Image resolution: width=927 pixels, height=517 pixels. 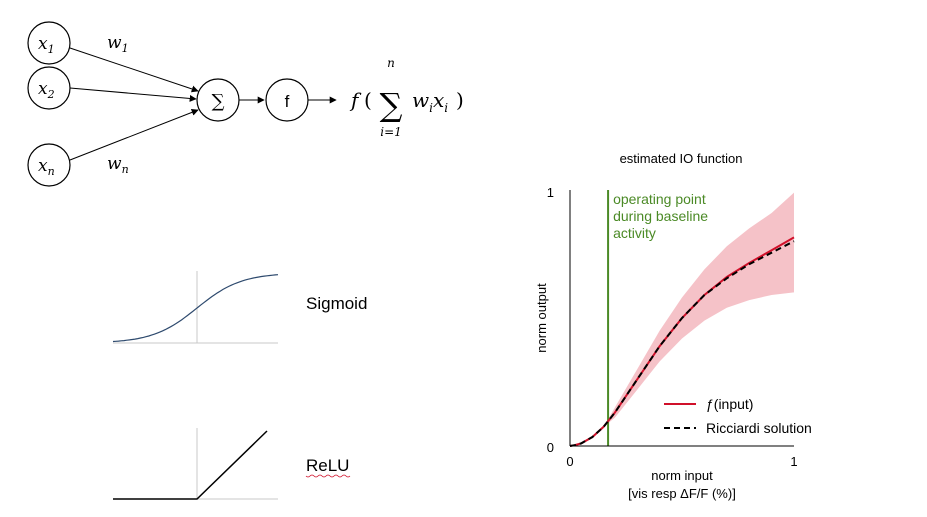 What do you see at coordinates (46, 167) in the screenshot?
I see `svg-text: xn` at bounding box center [46, 167].